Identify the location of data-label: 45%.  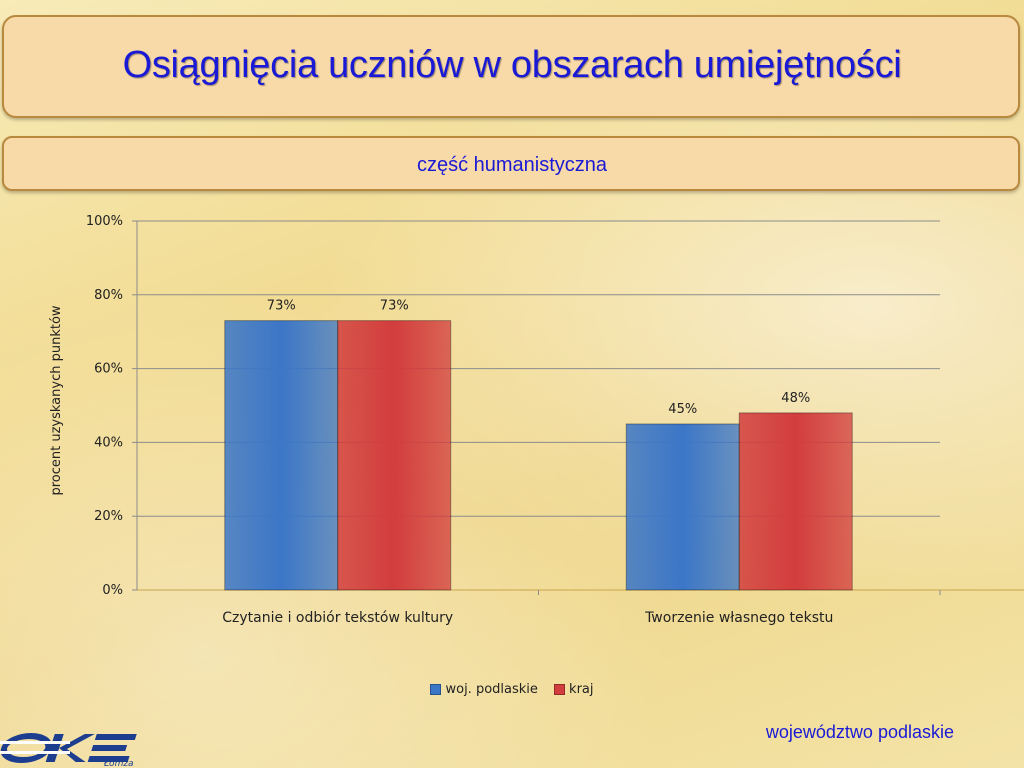
(682, 409).